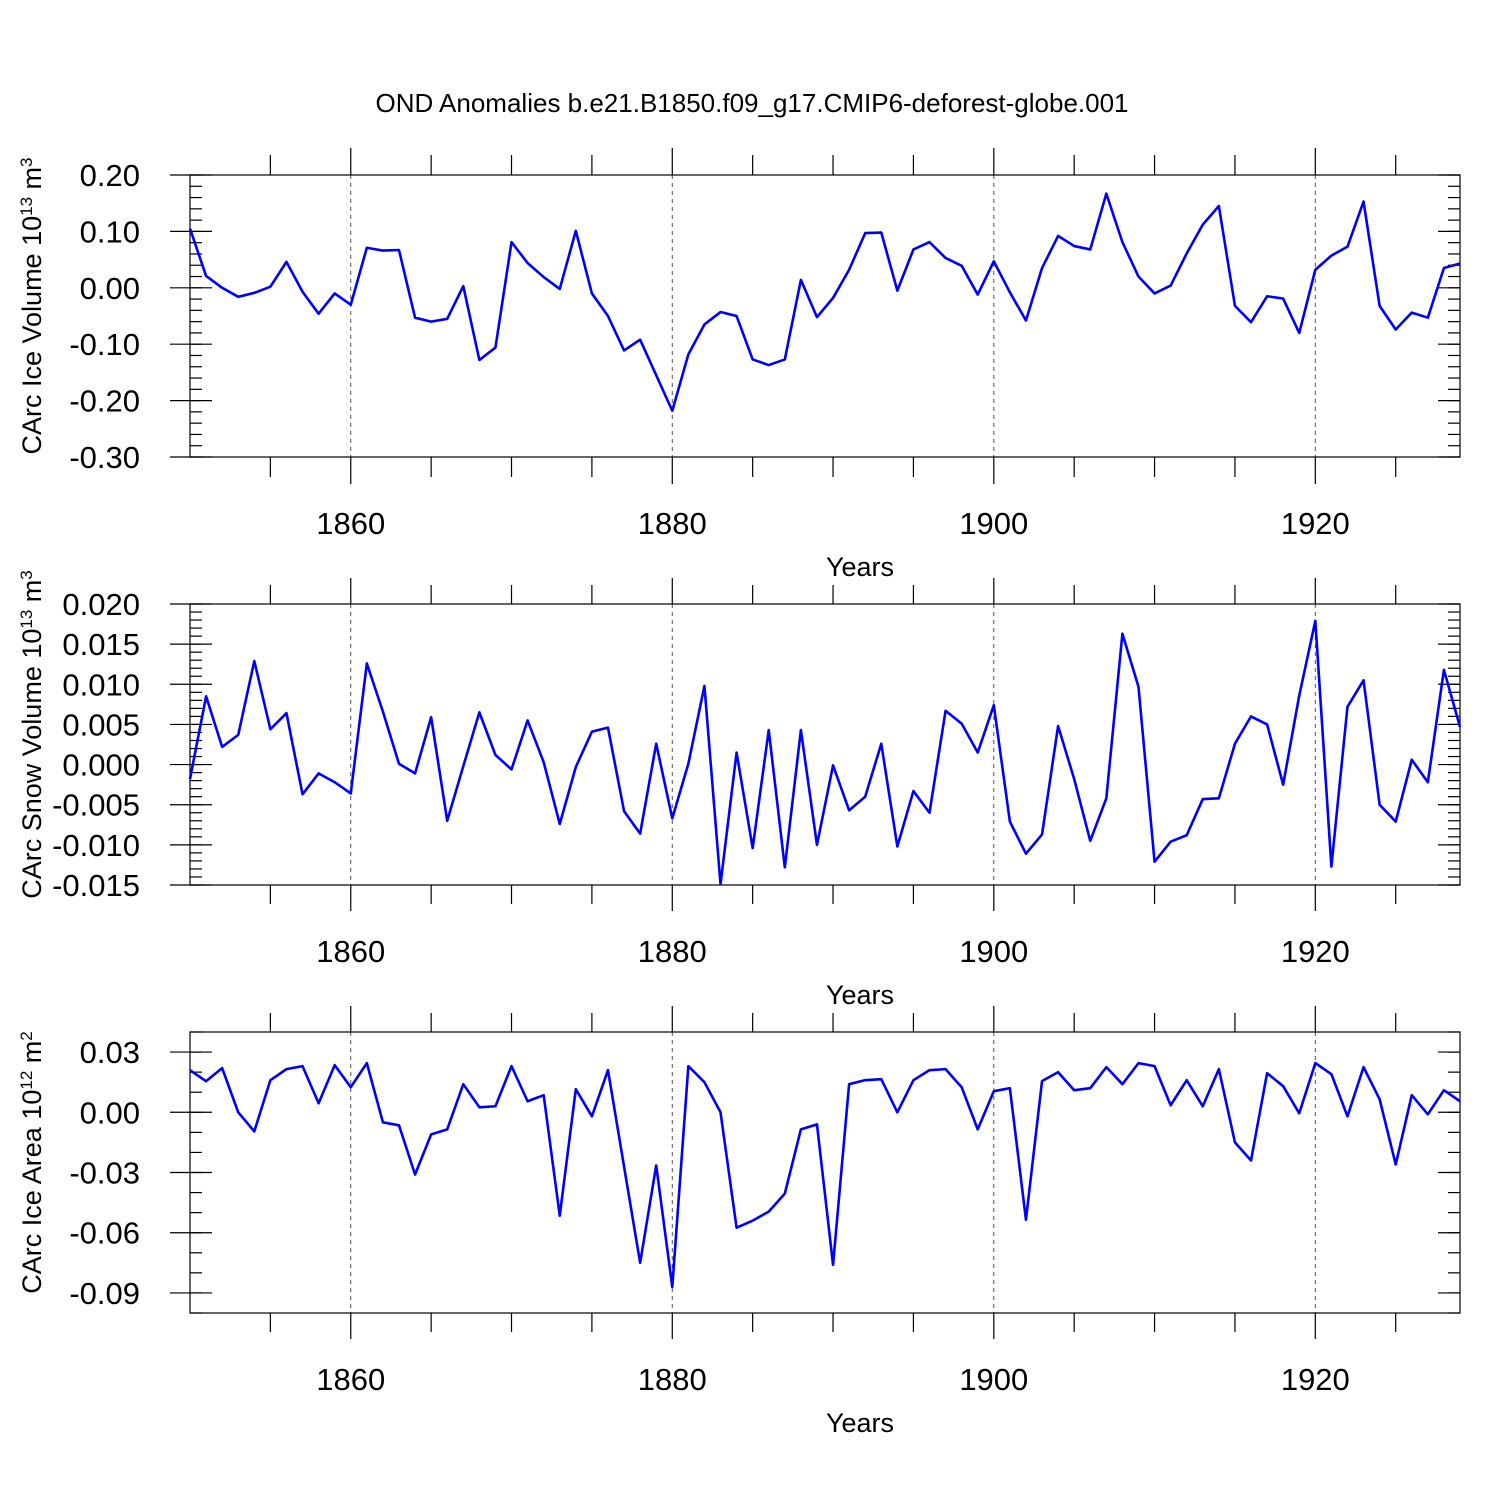 Image resolution: width=1500 pixels, height=1500 pixels. What do you see at coordinates (101, 724) in the screenshot?
I see `y-tick-label: 0.005` at bounding box center [101, 724].